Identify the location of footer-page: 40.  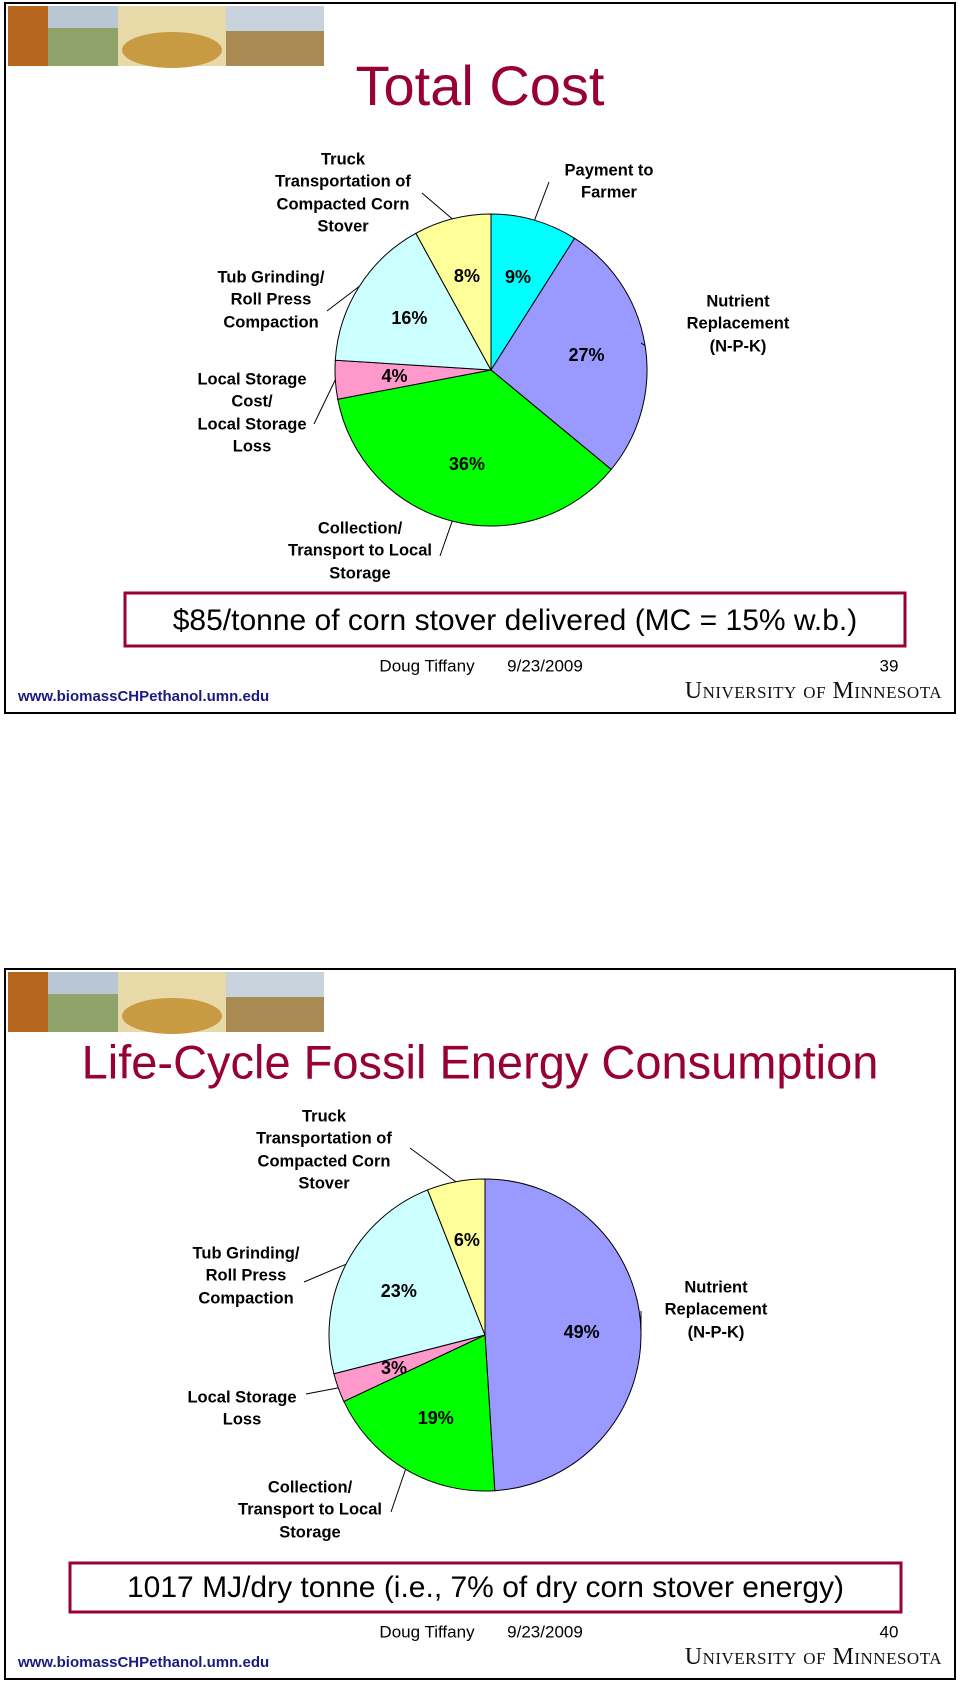
(889, 1632).